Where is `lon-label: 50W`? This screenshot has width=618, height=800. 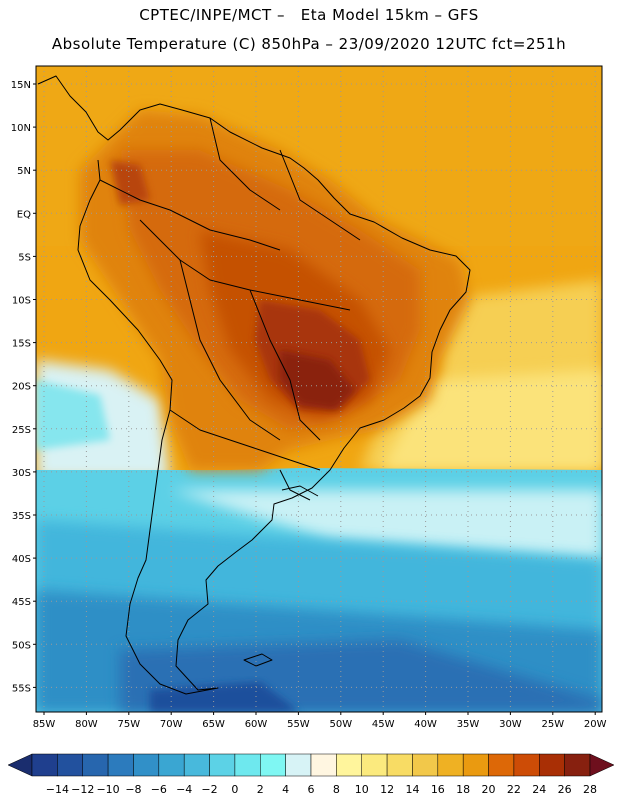
lon-label: 50W is located at coordinates (340, 724).